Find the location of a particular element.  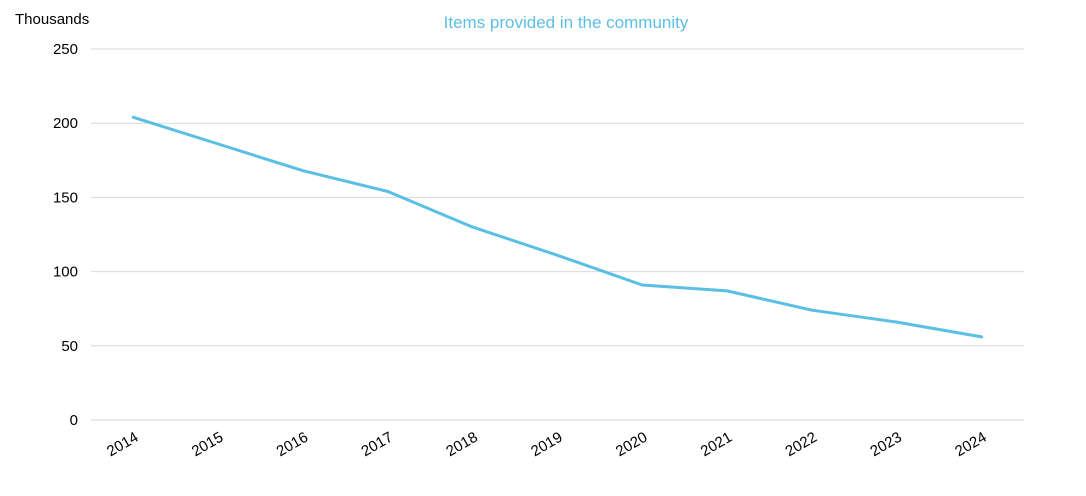

data-point-2018 is located at coordinates (473, 227).